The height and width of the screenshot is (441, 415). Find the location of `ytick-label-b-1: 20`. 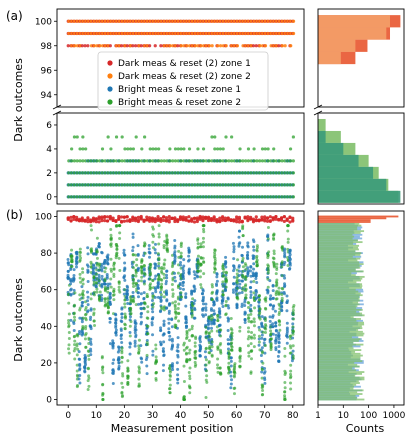

ytick-label-b-1: 20 is located at coordinates (47, 364).